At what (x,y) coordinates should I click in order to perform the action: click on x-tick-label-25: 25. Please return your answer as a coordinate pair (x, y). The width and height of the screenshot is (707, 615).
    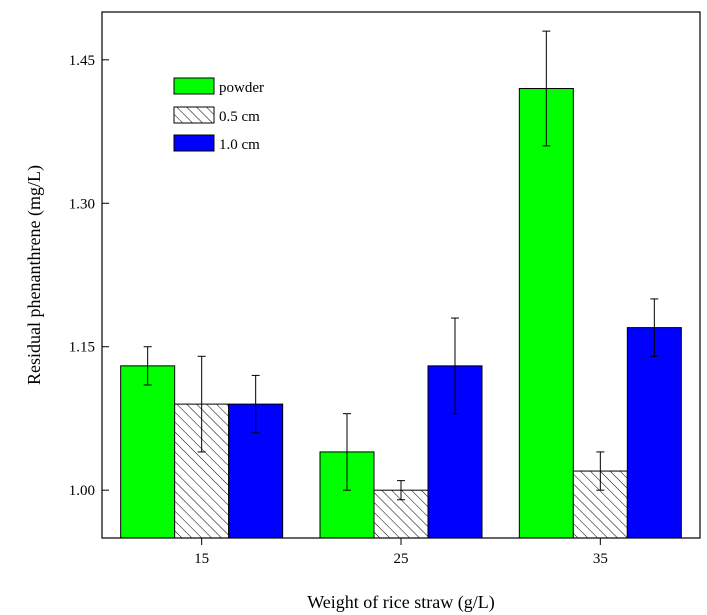
    Looking at the image, I should click on (401, 559).